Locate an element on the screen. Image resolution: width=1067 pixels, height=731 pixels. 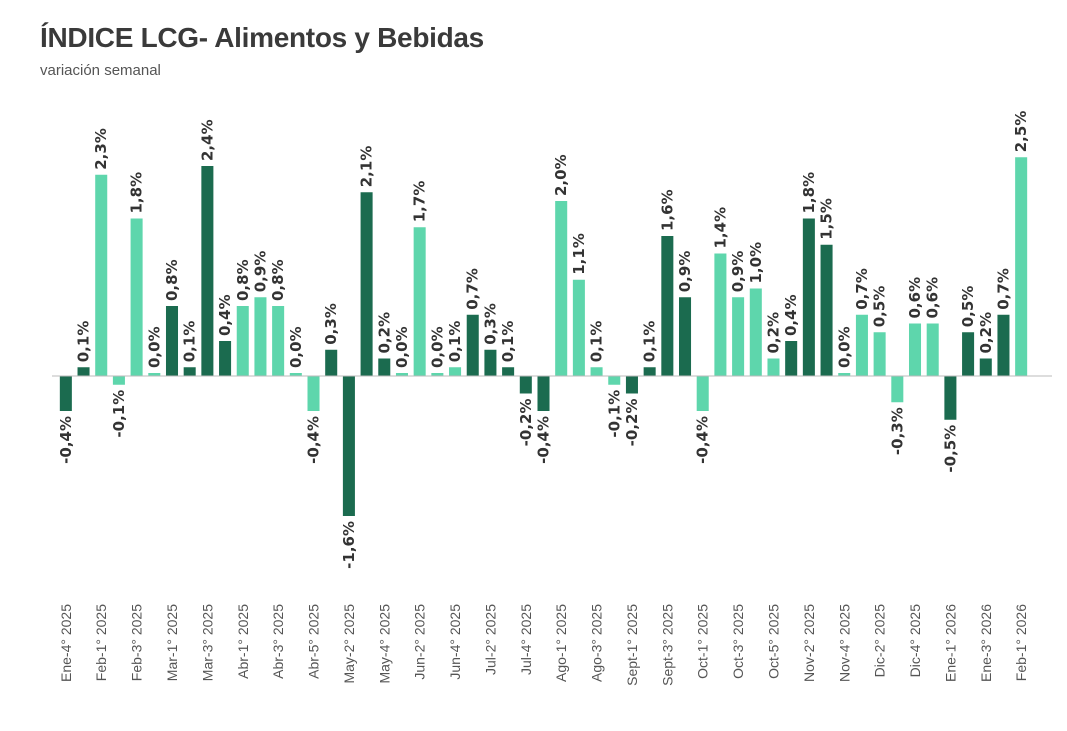
x-tick-label-6: Abr-3° 2025 is located at coordinates (278, 641).